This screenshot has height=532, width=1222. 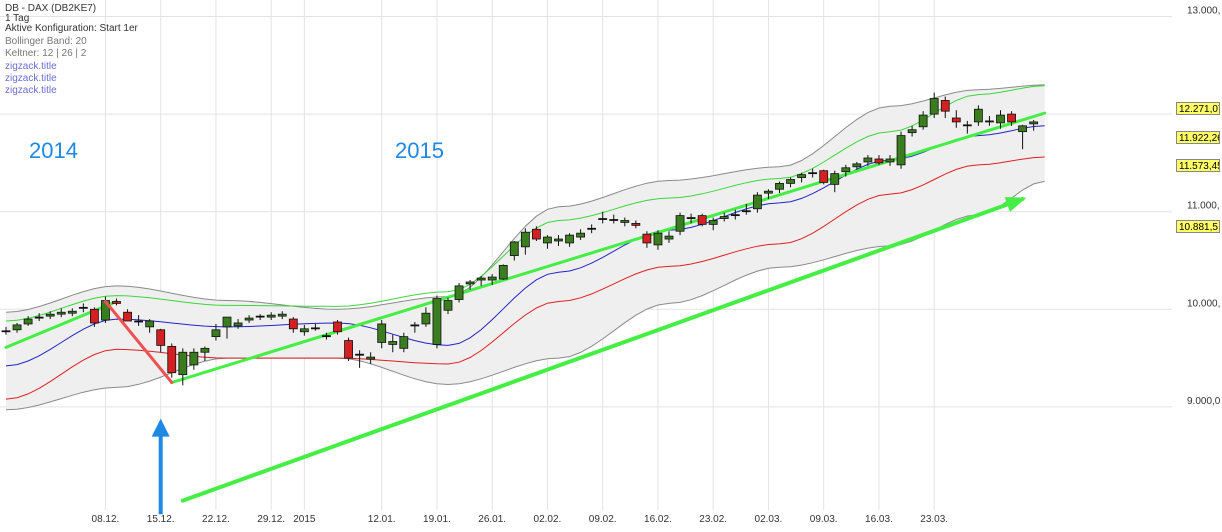 I want to click on x-tick-label: 2015, so click(x=304, y=519).